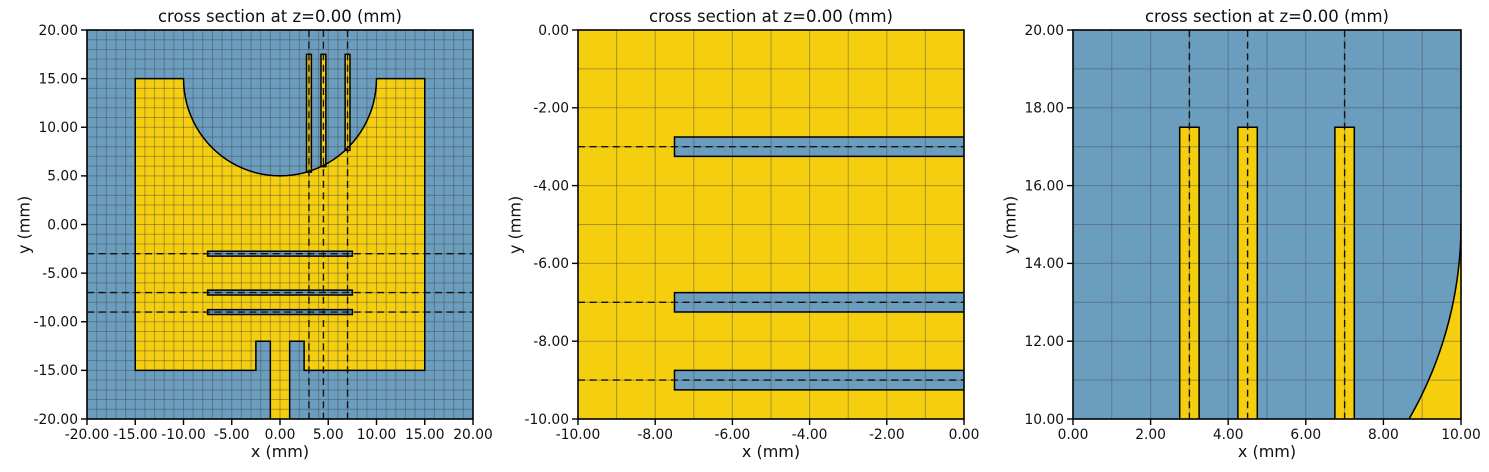 The width and height of the screenshot is (1489, 472). Describe the element at coordinates (515, 224) in the screenshot. I see `panel2-ylabel: y (mm)` at that location.